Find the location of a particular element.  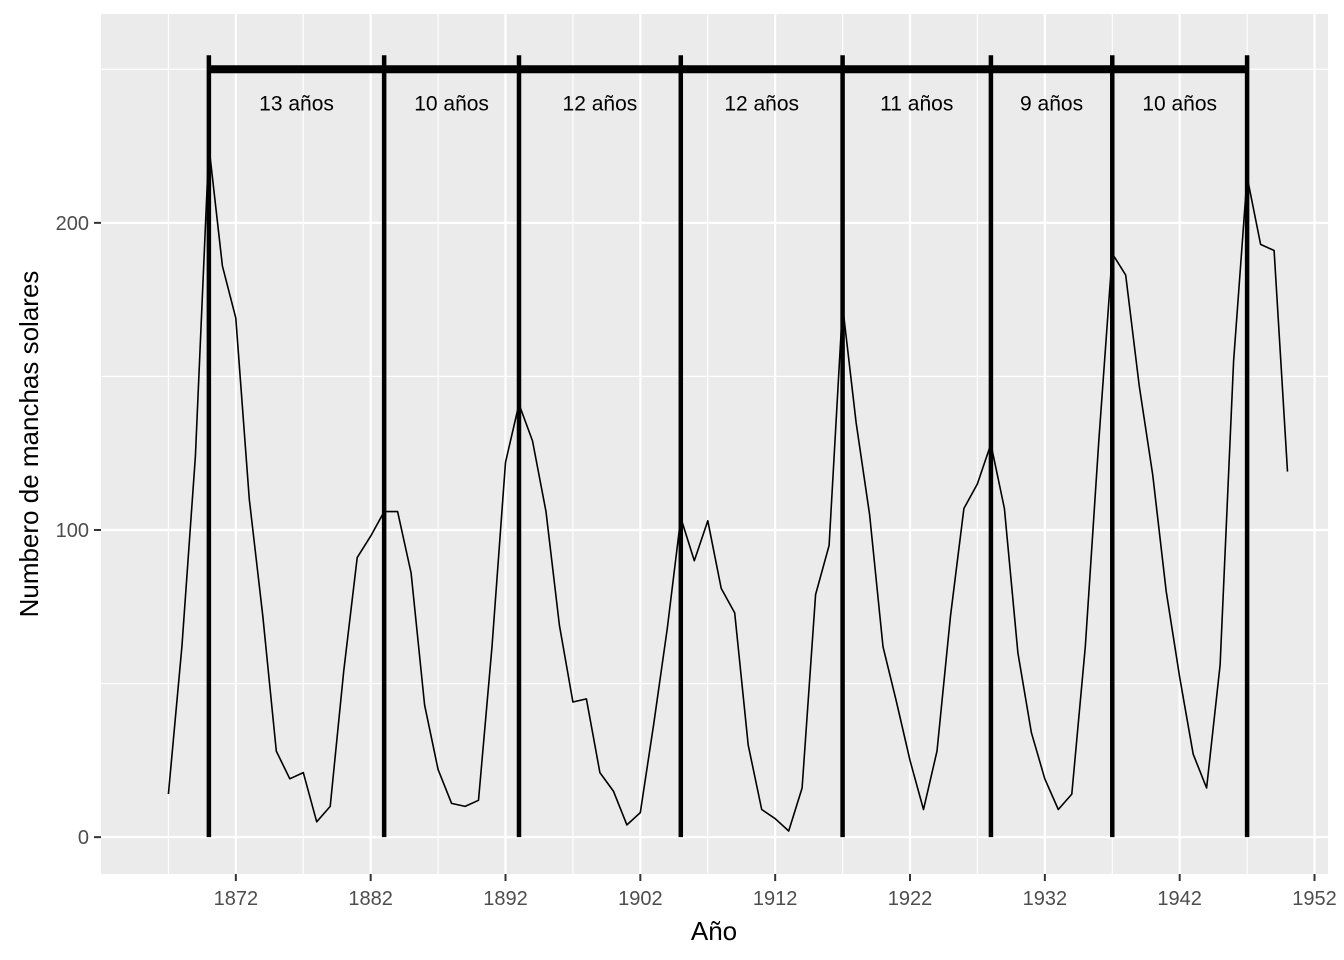

x-tick-label: 1912 is located at coordinates (775, 899).